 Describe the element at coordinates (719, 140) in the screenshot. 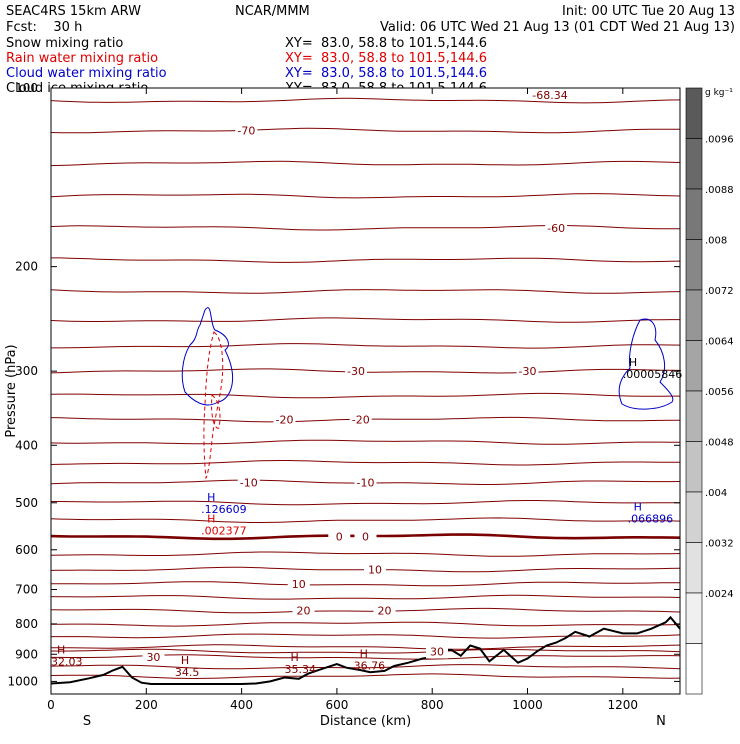

I see `colorbar-label: .0096` at that location.